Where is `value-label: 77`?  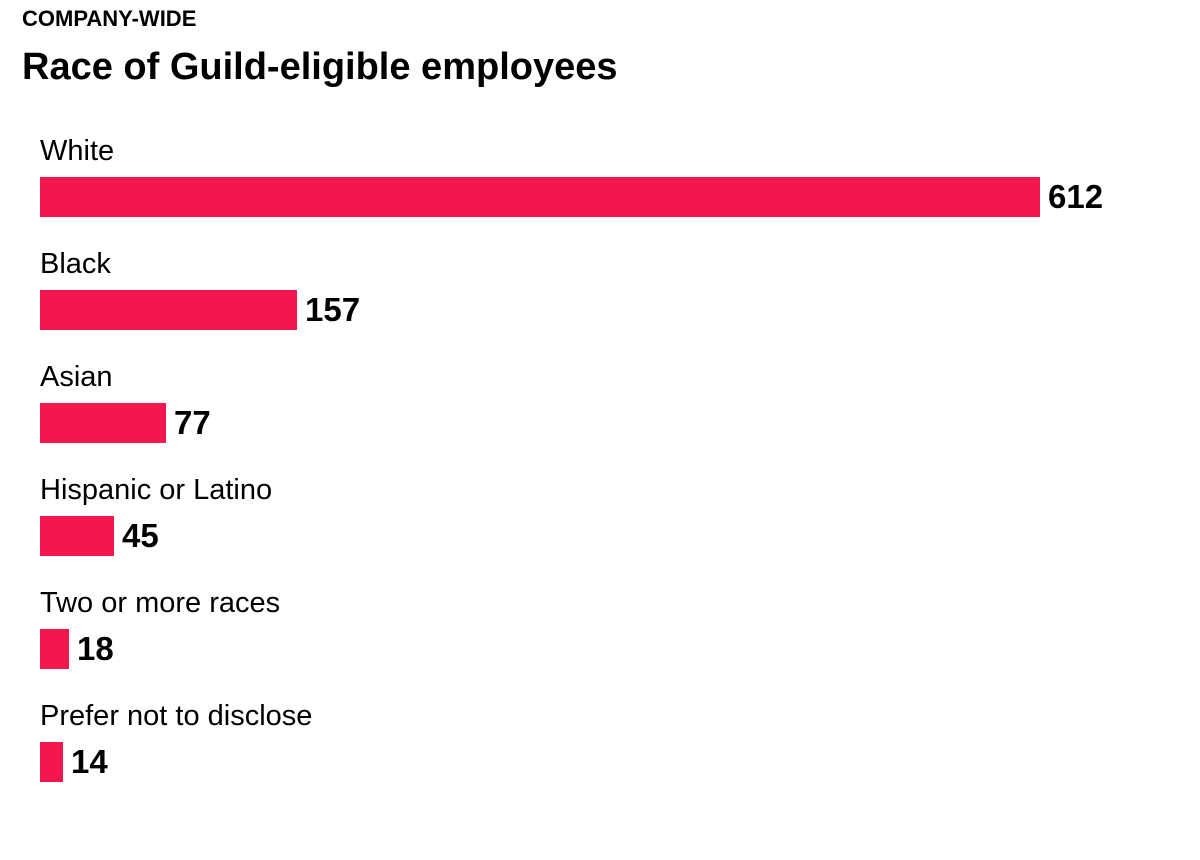
value-label: 77 is located at coordinates (192, 422).